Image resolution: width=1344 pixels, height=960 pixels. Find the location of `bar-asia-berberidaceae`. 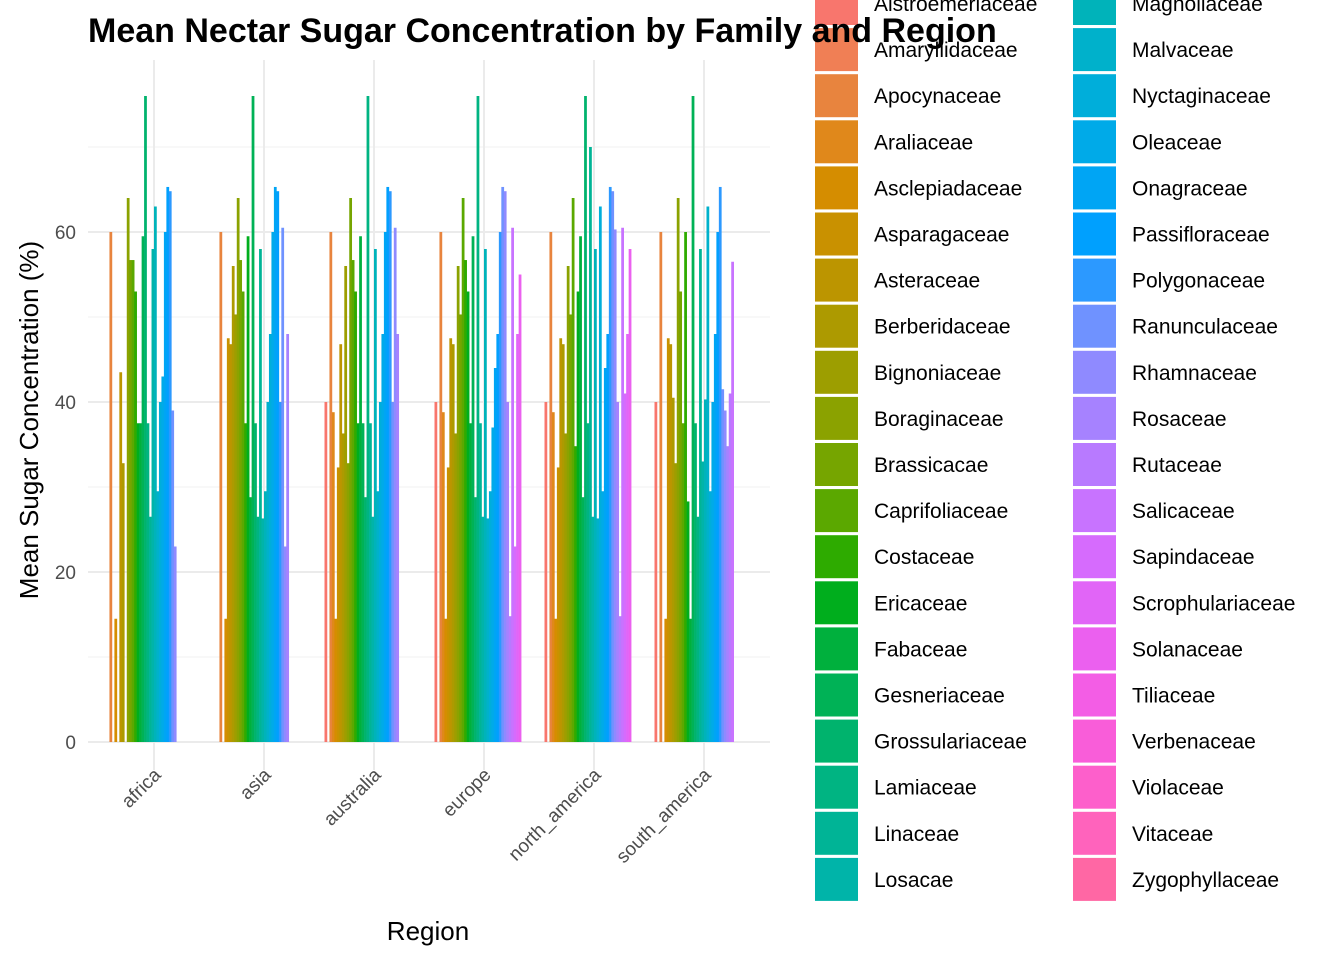

bar-asia-berberidaceae is located at coordinates (233, 504).